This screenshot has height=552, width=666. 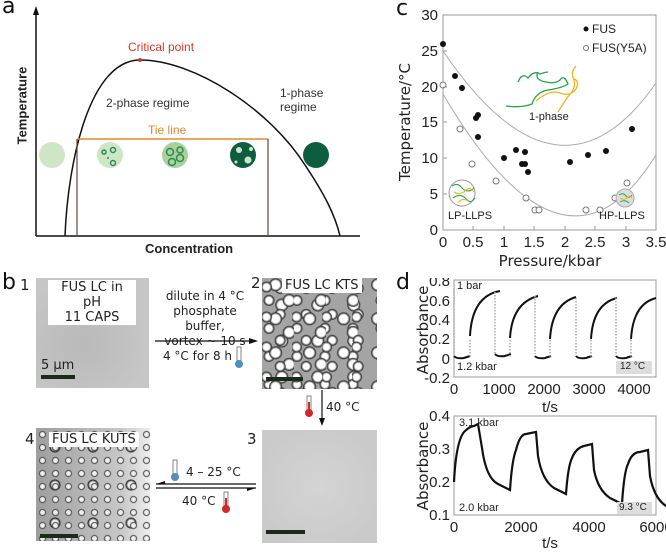 What do you see at coordinates (189, 248) in the screenshot?
I see `x-axis-label: Concentration` at bounding box center [189, 248].